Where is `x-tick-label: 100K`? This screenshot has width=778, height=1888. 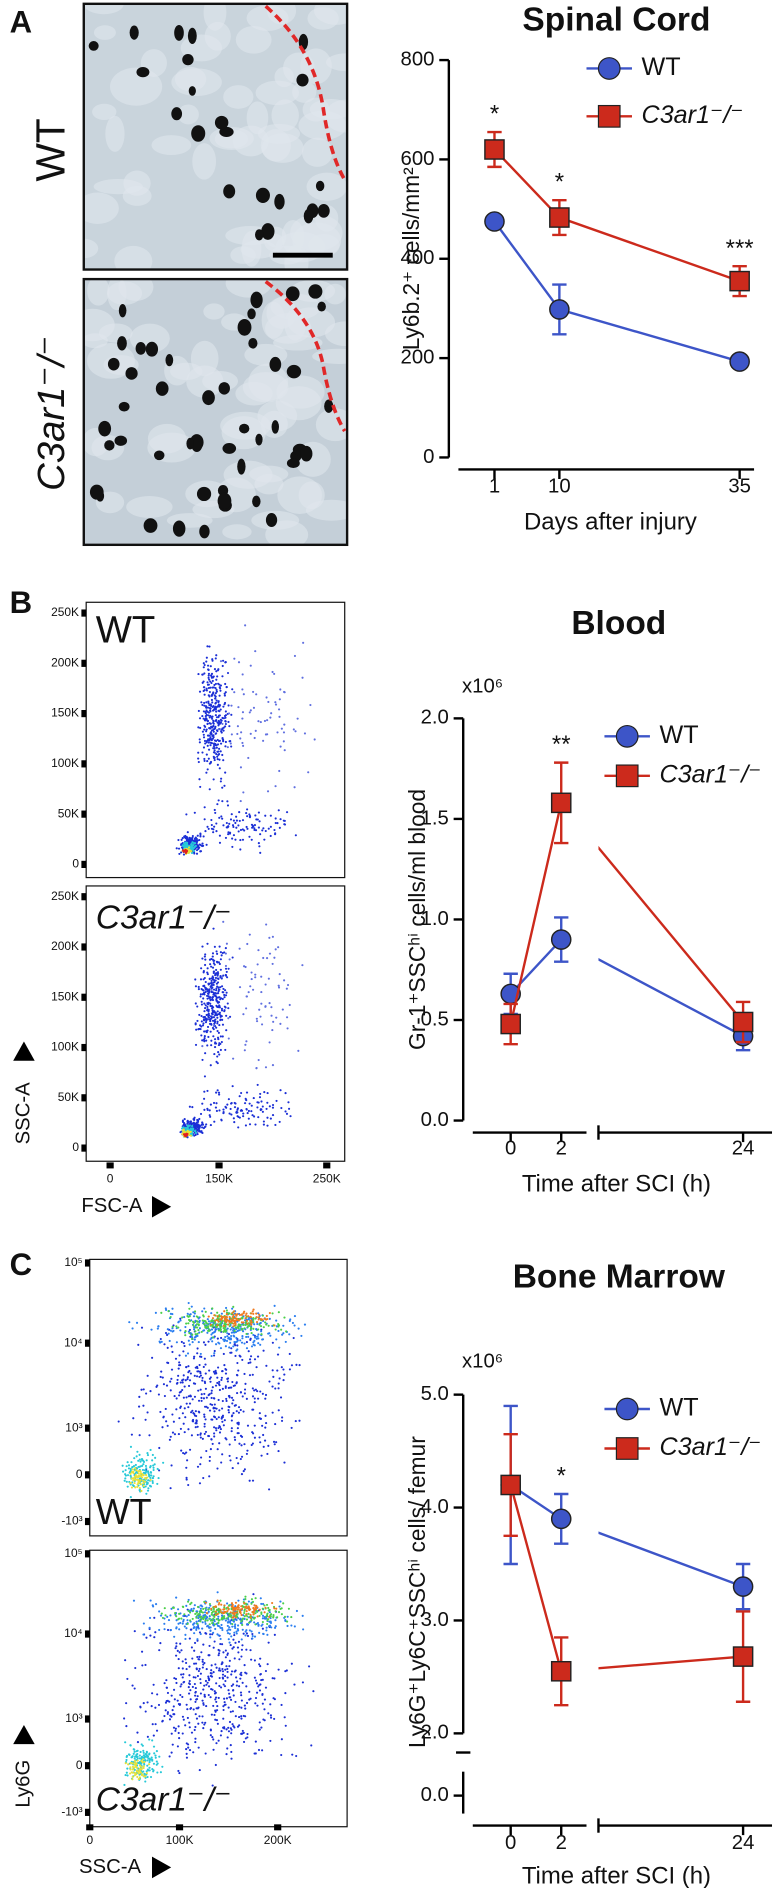
x-tick-label: 100K is located at coordinates (180, 1840).